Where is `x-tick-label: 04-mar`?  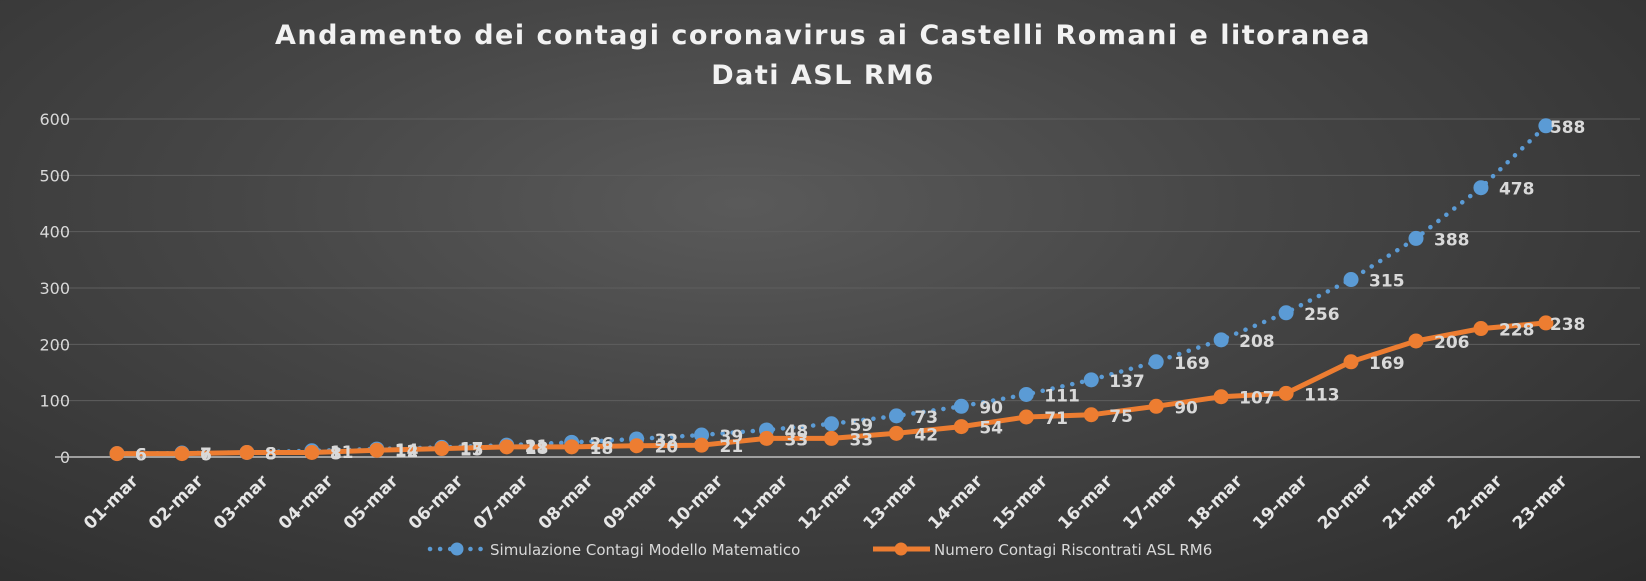 x-tick-label: 04-mar is located at coordinates (306, 502).